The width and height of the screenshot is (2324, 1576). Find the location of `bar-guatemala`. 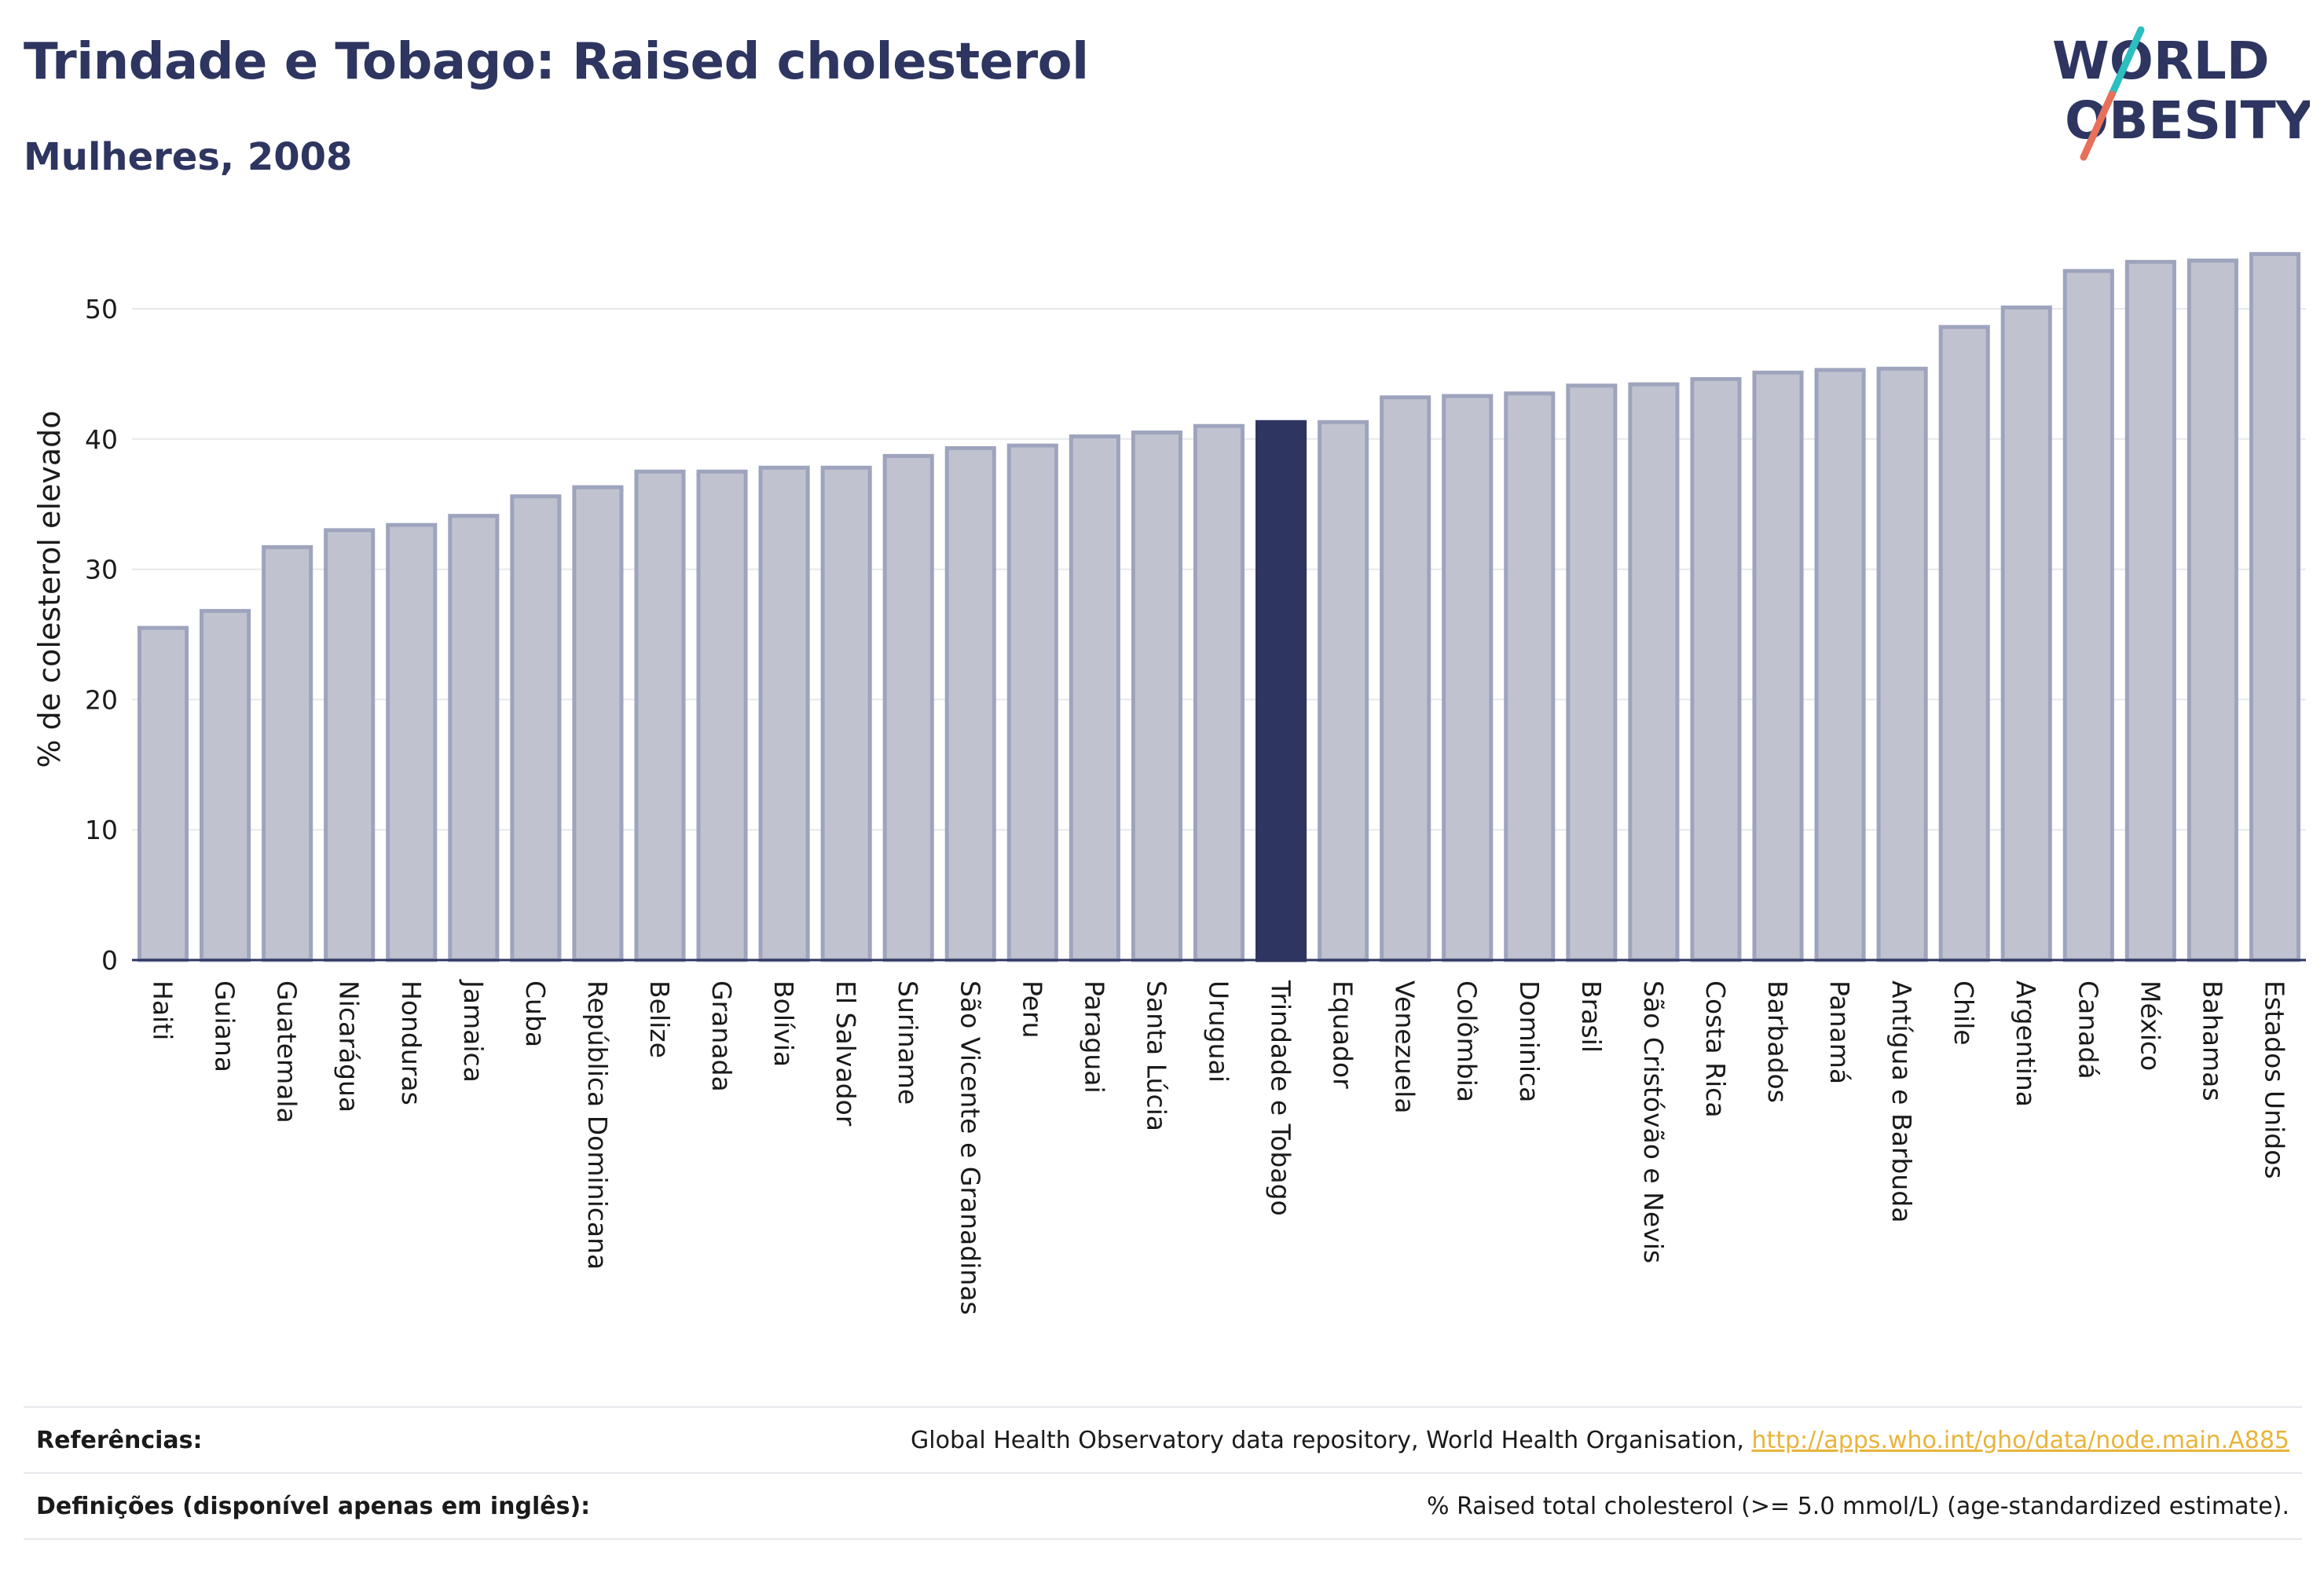

bar-guatemala is located at coordinates (287, 753).